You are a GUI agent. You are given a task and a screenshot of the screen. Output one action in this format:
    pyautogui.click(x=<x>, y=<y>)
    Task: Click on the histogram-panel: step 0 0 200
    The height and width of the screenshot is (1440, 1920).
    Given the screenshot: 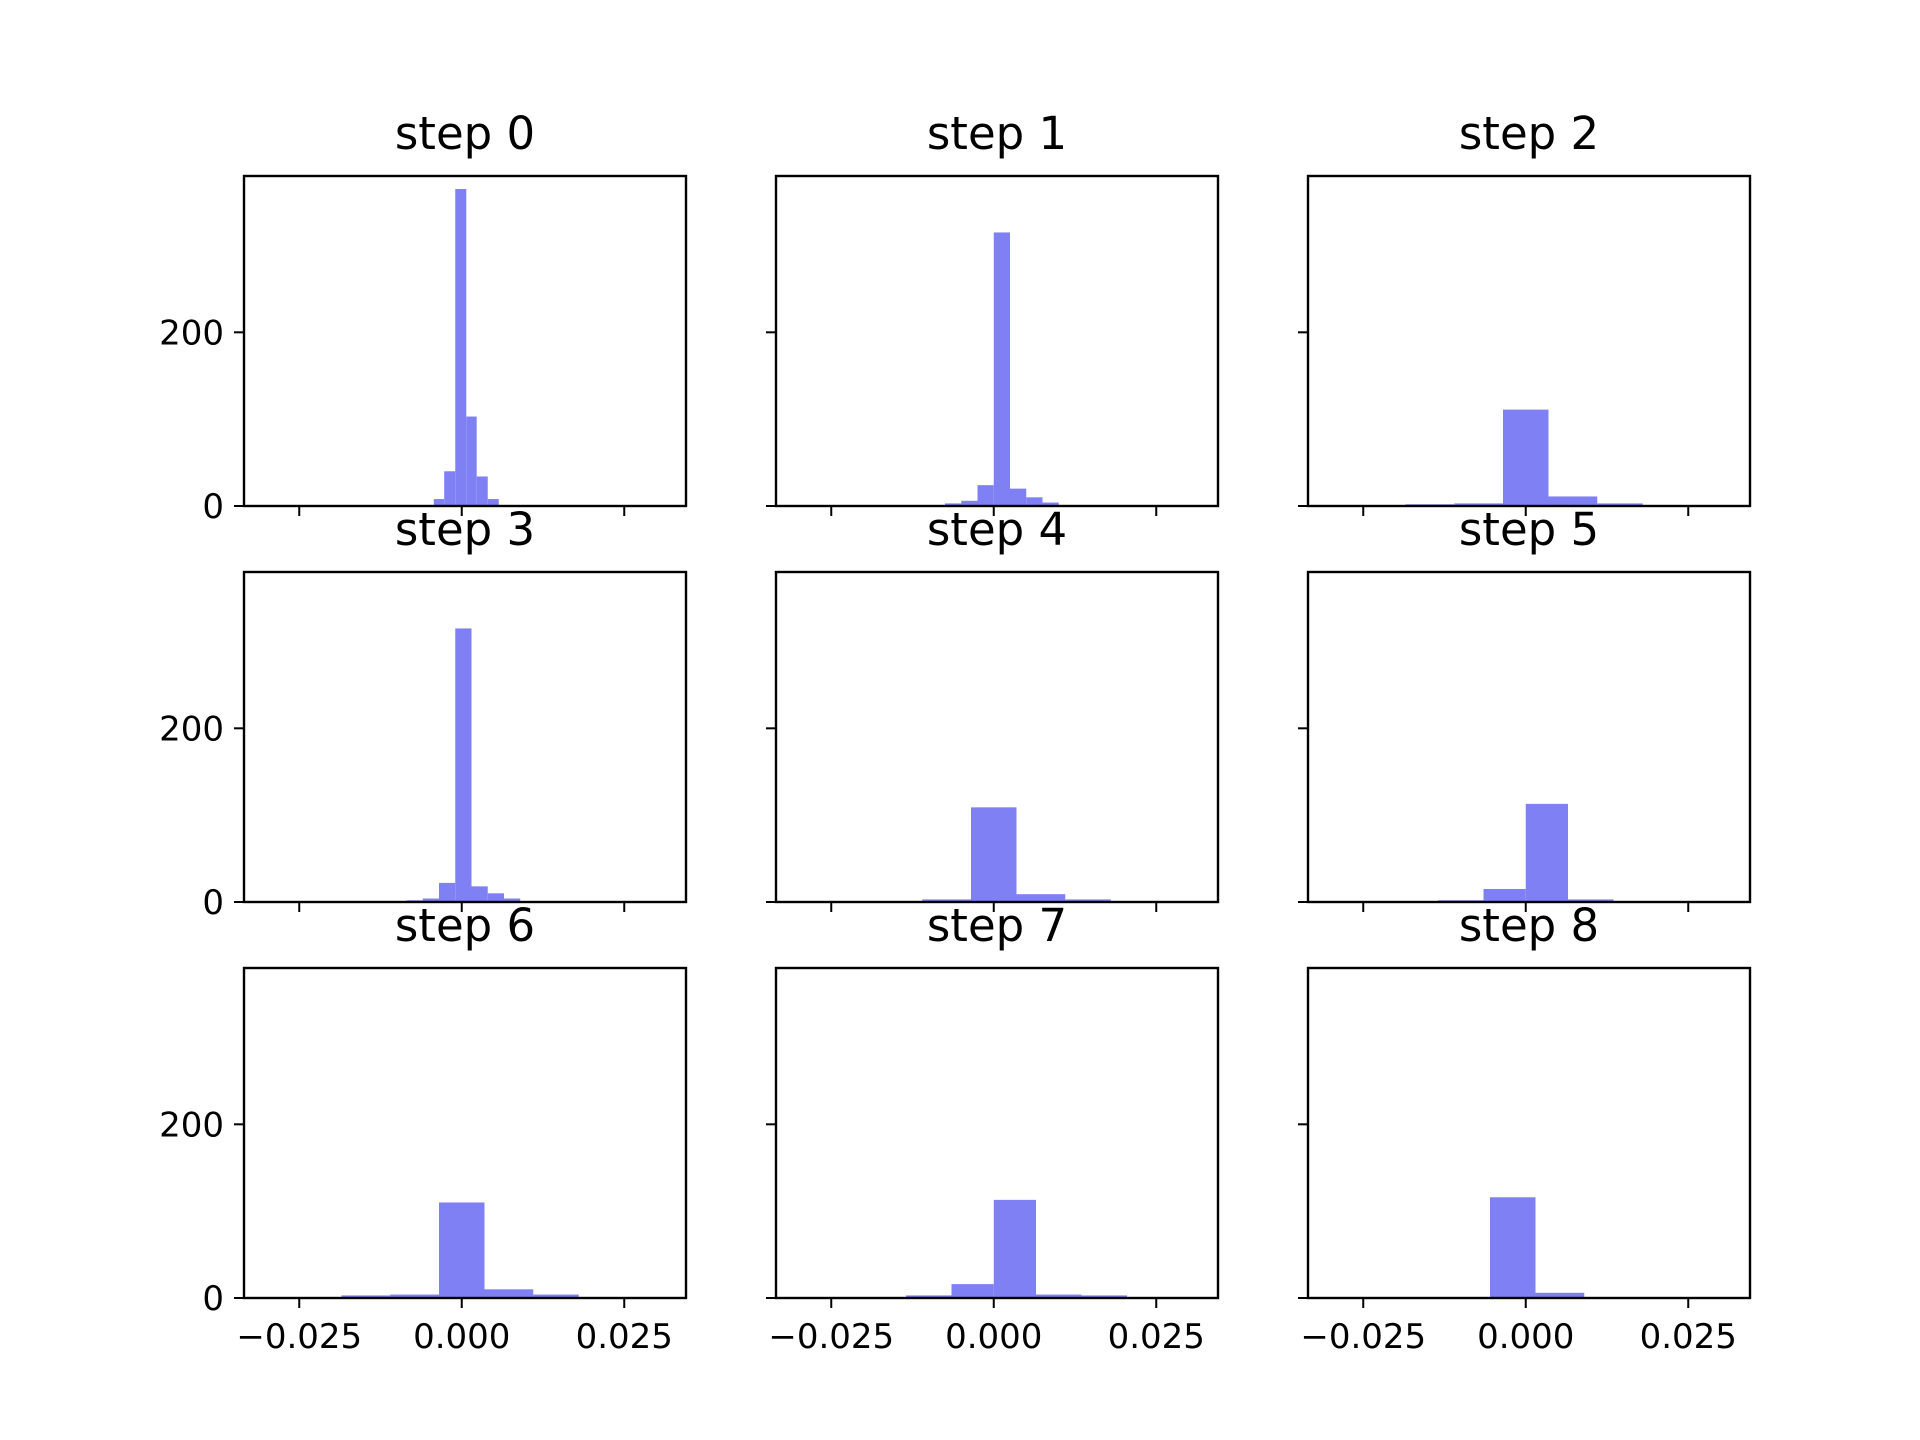 What is the action you would take?
    pyautogui.click(x=423, y=317)
    